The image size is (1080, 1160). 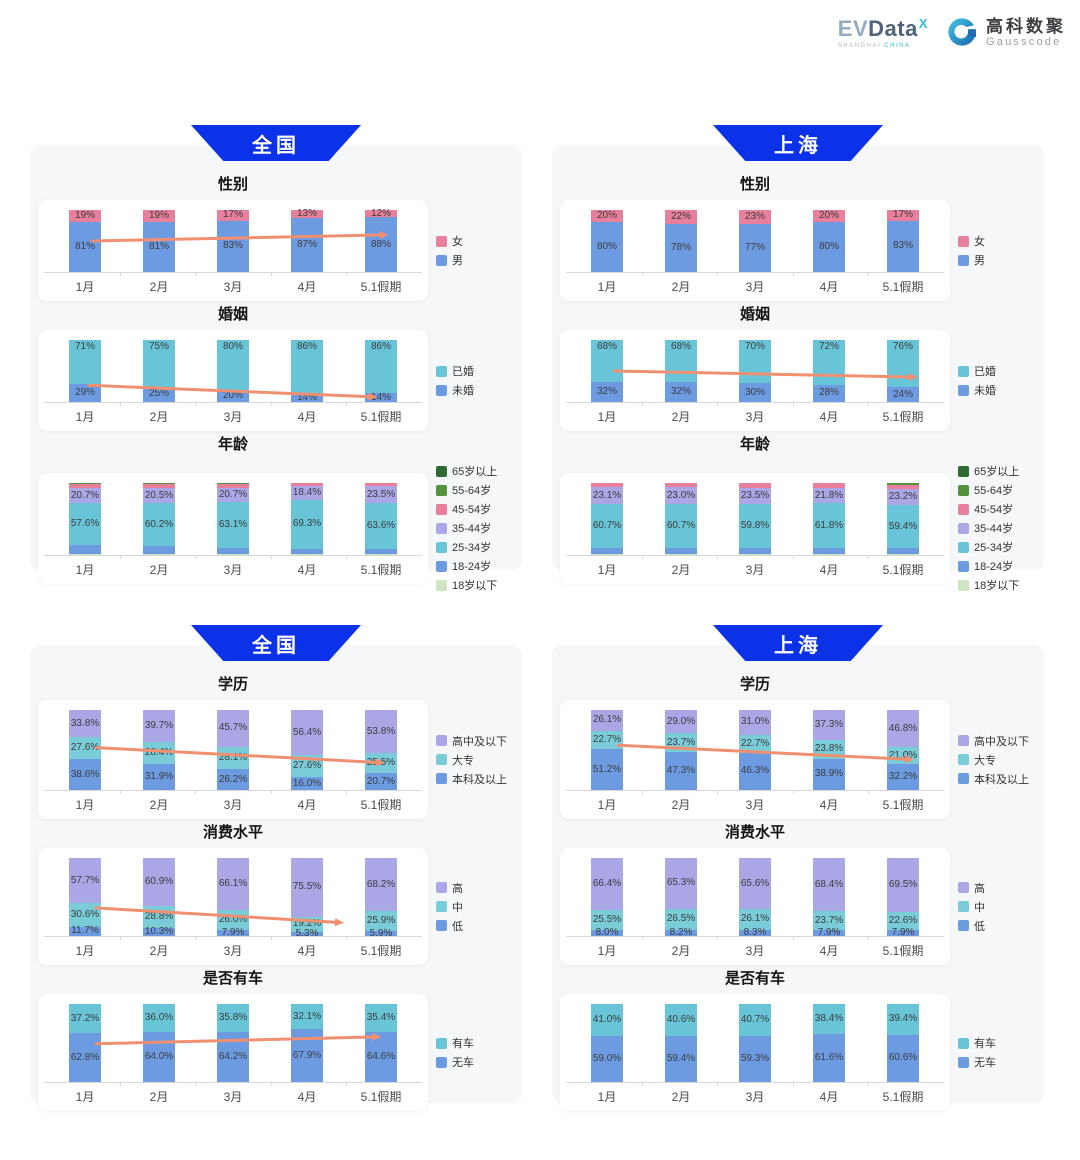 I want to click on bar-segment-本科及以上: 46.3%, so click(x=755, y=771).